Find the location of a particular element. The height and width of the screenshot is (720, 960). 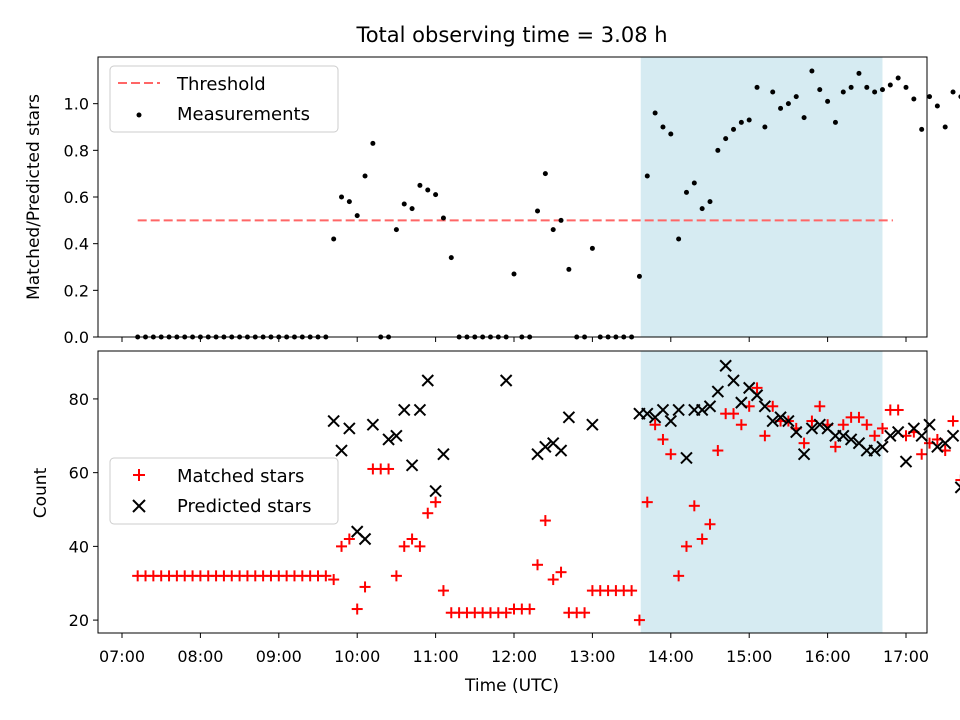

legend-threshold-label: Threshold is located at coordinates (221, 84).